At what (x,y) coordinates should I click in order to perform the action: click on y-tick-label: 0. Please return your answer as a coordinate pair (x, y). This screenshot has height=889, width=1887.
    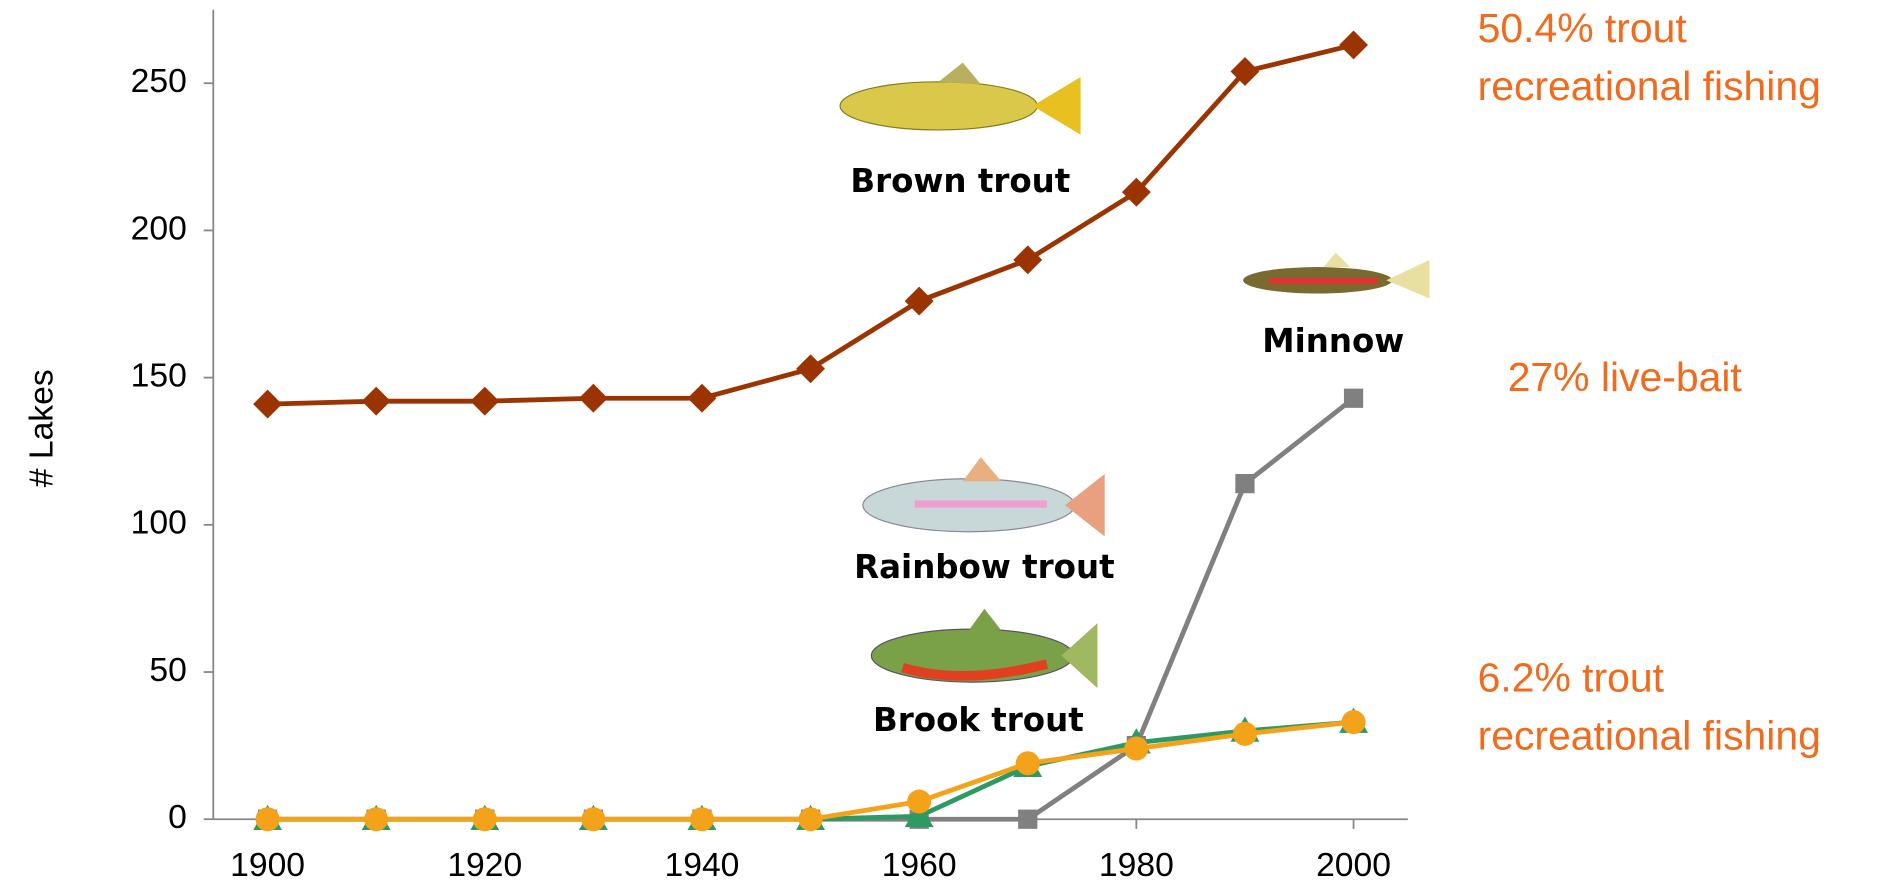
    Looking at the image, I should click on (177, 817).